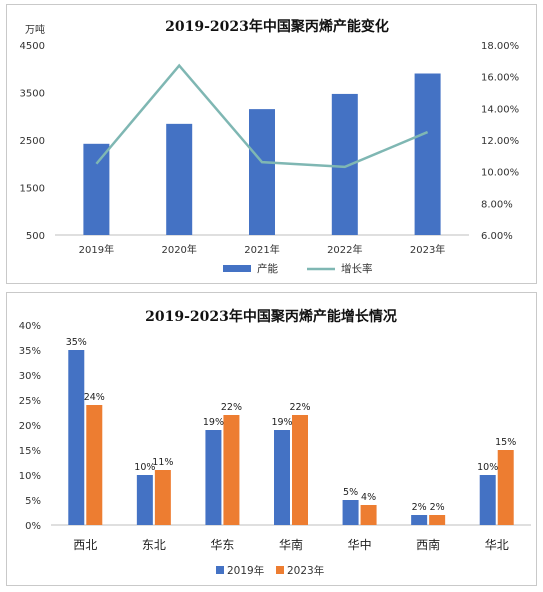  What do you see at coordinates (96, 249) in the screenshot?
I see `x-category-label: 2019年` at bounding box center [96, 249].